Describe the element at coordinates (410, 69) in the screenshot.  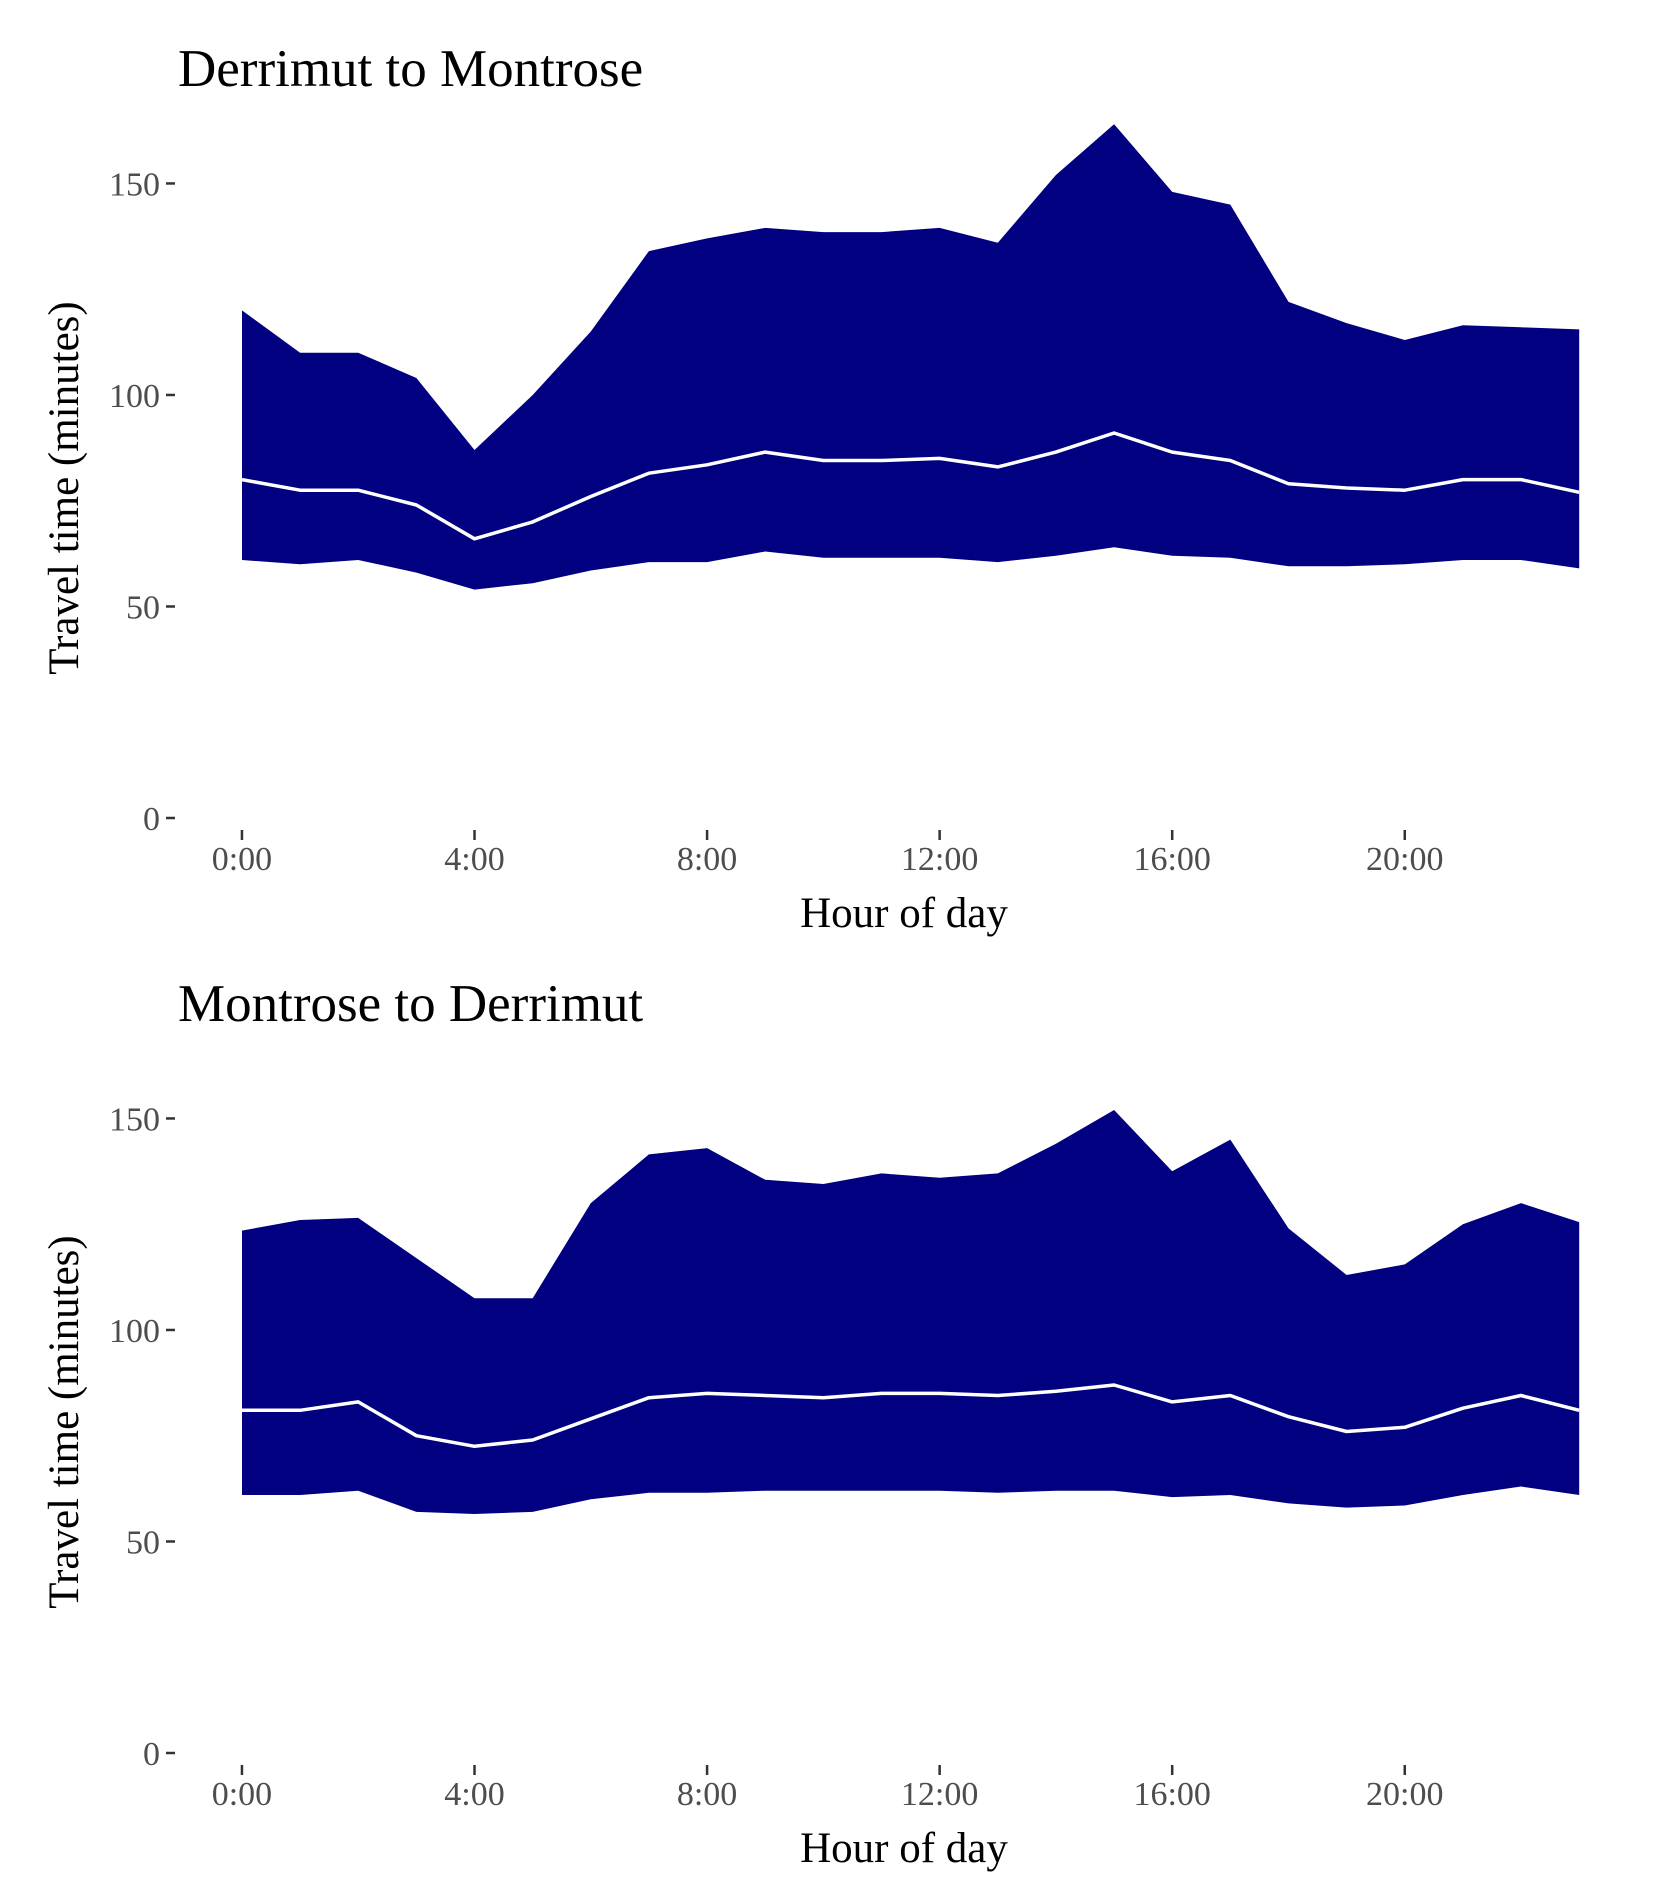
I see `chart-title: Derrimut to Montrose` at that location.